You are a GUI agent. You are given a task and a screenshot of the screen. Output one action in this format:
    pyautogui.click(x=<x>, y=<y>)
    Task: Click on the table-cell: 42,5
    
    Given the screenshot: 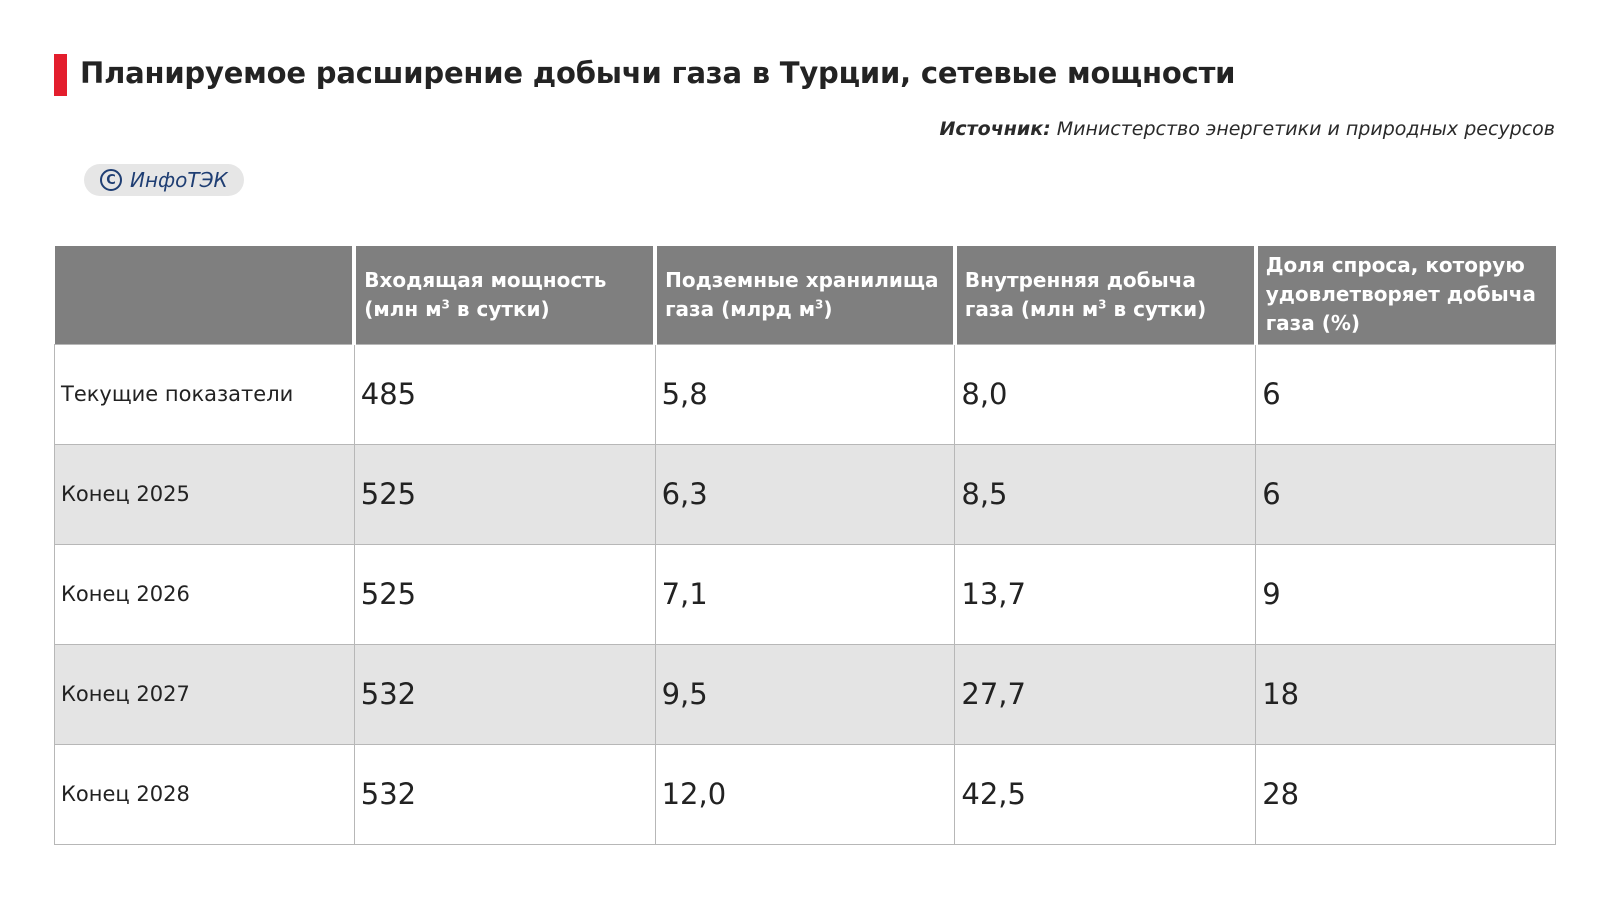 What is the action you would take?
    pyautogui.click(x=1105, y=794)
    